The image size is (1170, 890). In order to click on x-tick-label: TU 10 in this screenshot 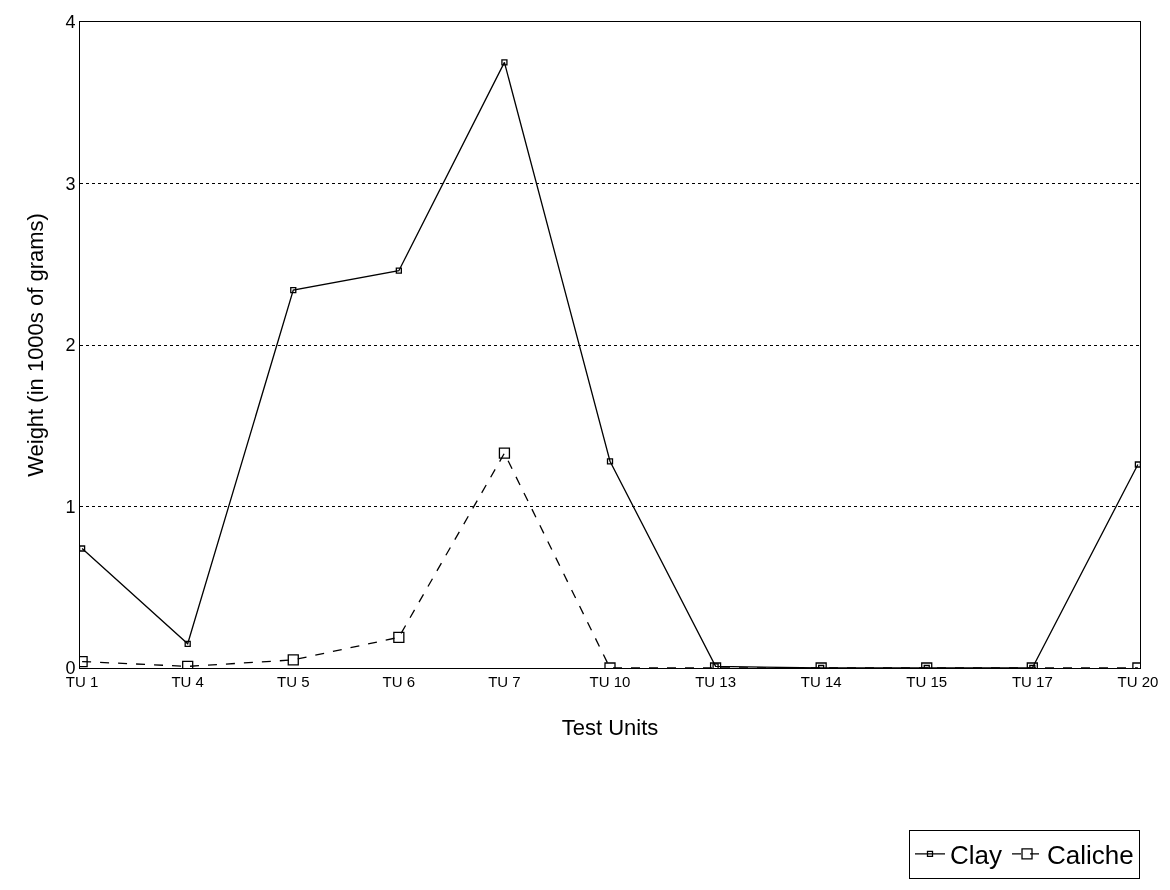, I will do `click(610, 681)`.